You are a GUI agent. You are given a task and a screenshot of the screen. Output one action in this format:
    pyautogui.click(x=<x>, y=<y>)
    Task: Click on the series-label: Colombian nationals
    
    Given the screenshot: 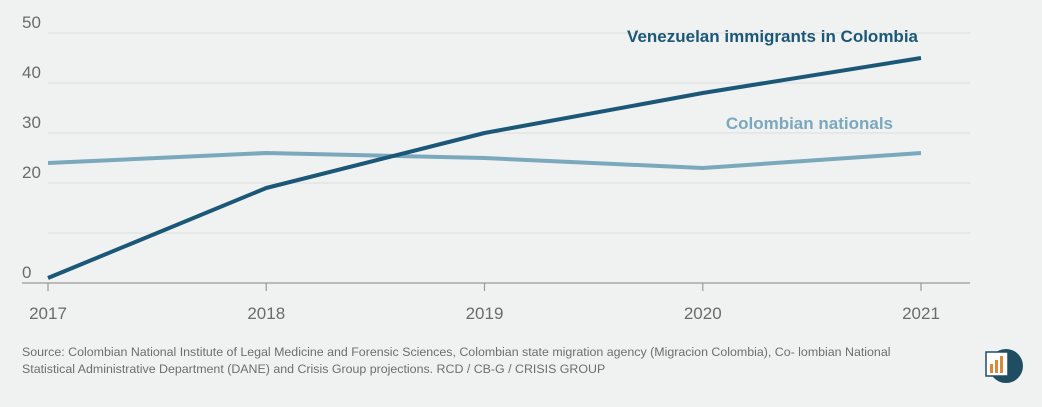 What is the action you would take?
    pyautogui.click(x=809, y=123)
    